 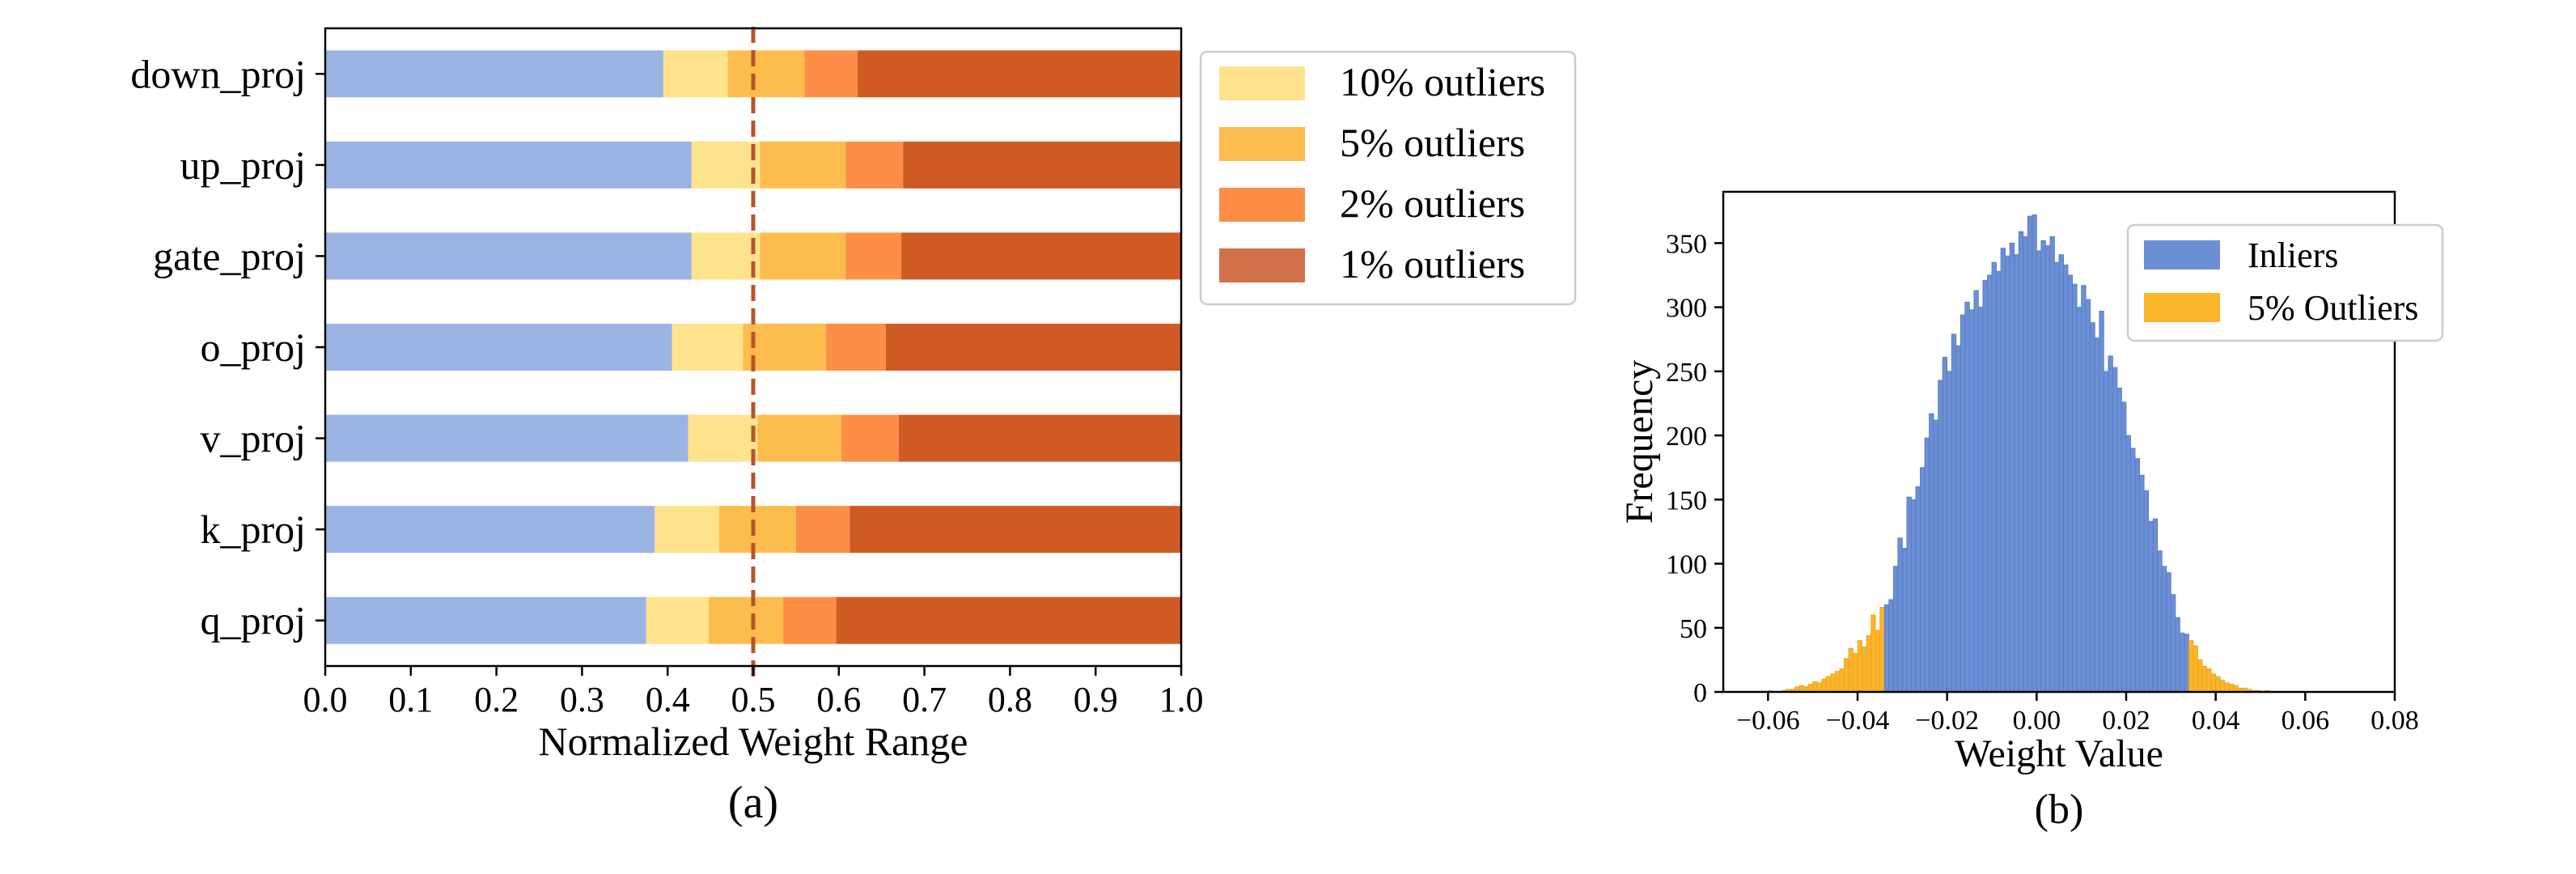 What do you see at coordinates (2182, 307) in the screenshot?
I see `legend-swatch-outliers` at bounding box center [2182, 307].